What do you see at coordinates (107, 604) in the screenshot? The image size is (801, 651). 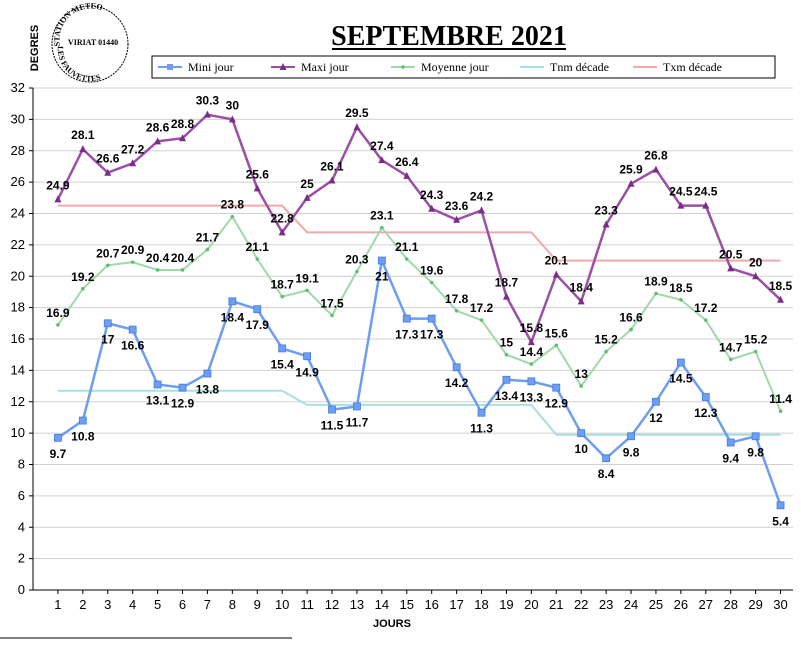 I see `x-tick-label: 3` at bounding box center [107, 604].